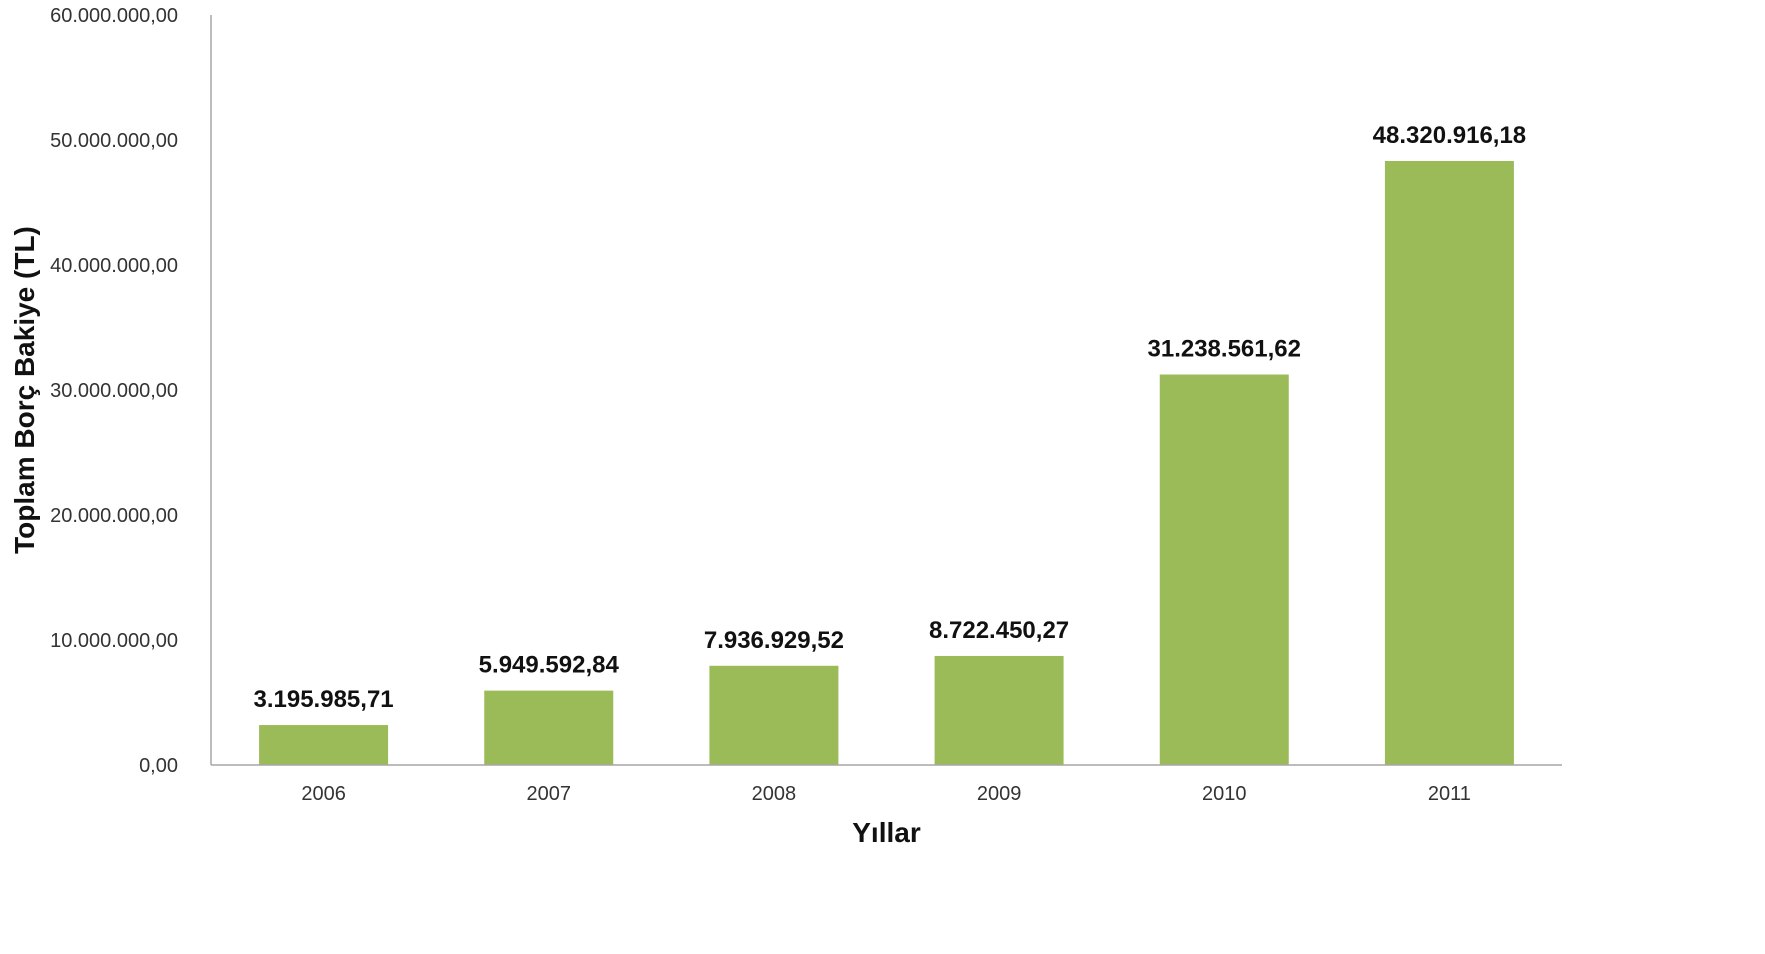 This screenshot has width=1765, height=954. Describe the element at coordinates (324, 745) in the screenshot. I see `bar-2006` at that location.